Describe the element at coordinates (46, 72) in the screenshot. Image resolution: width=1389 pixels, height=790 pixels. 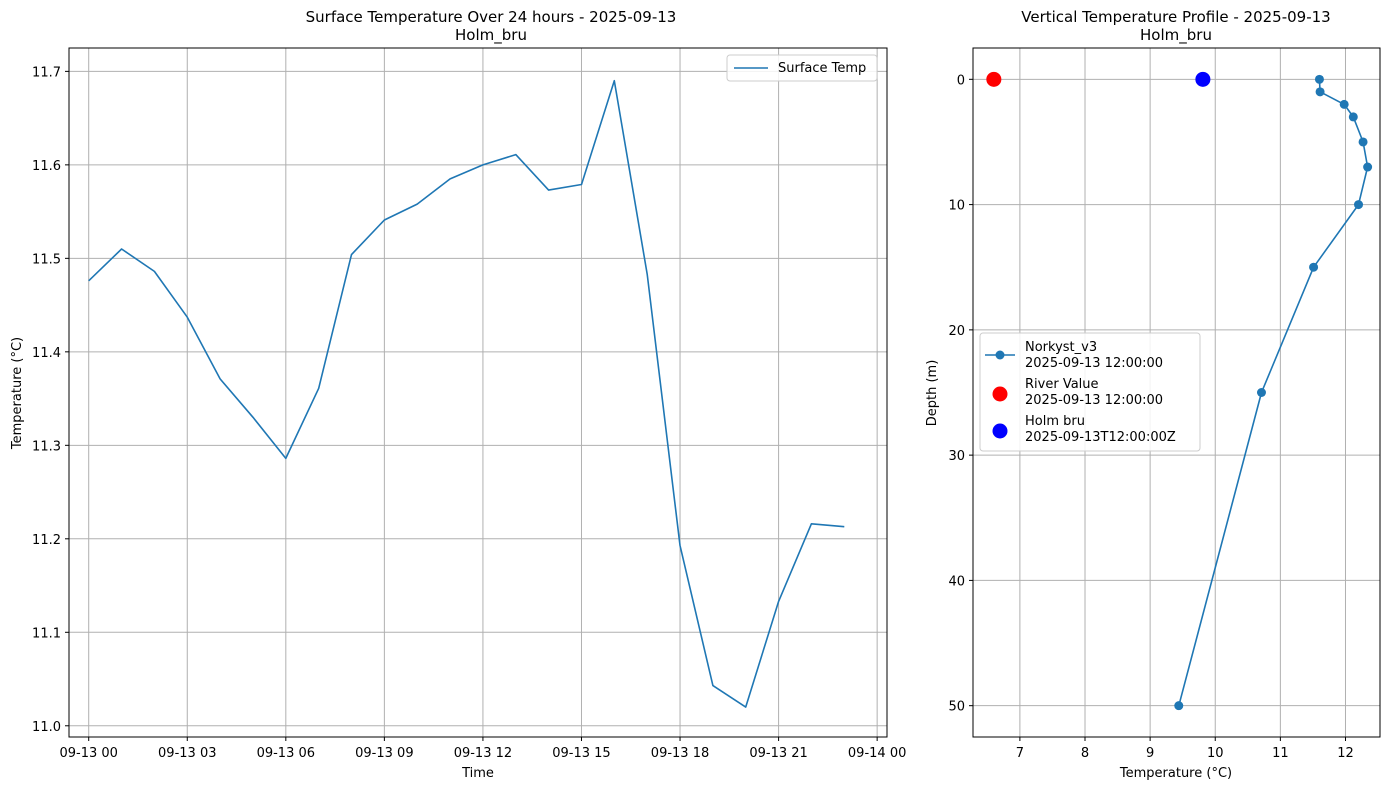
I see `y-tick-label: 11.7` at that location.